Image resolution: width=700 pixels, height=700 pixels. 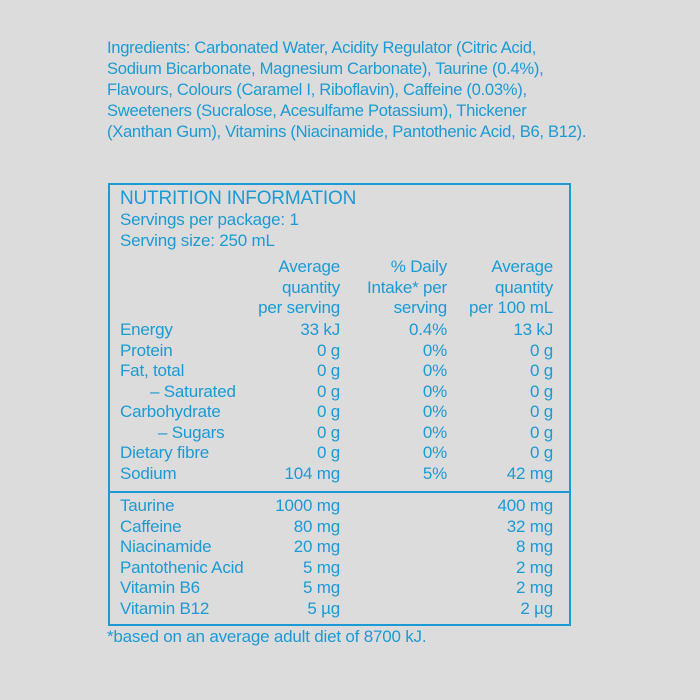 I want to click on extra-nutrient-row: Caffeine 80 mg 32 mg, so click(x=339, y=527).